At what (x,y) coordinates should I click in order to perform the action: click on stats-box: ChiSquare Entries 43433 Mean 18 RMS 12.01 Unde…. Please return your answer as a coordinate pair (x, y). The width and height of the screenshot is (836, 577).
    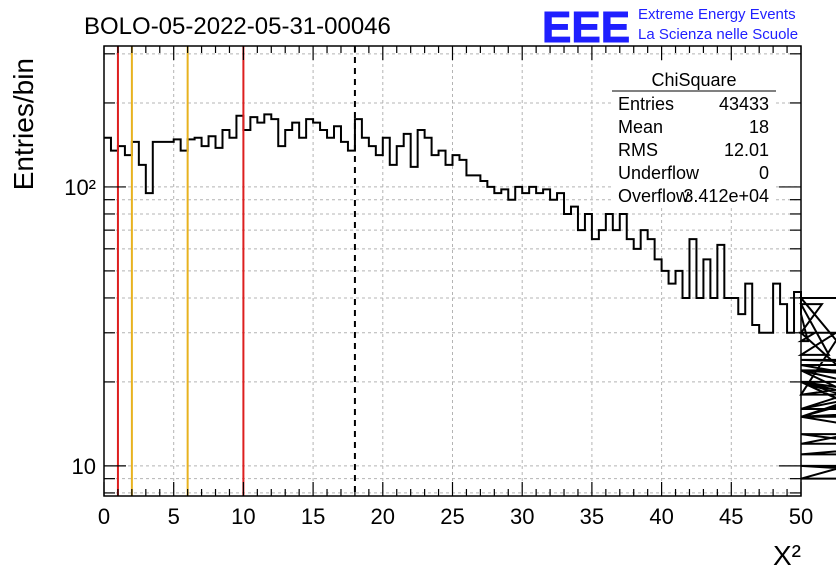
    Looking at the image, I should click on (694, 135).